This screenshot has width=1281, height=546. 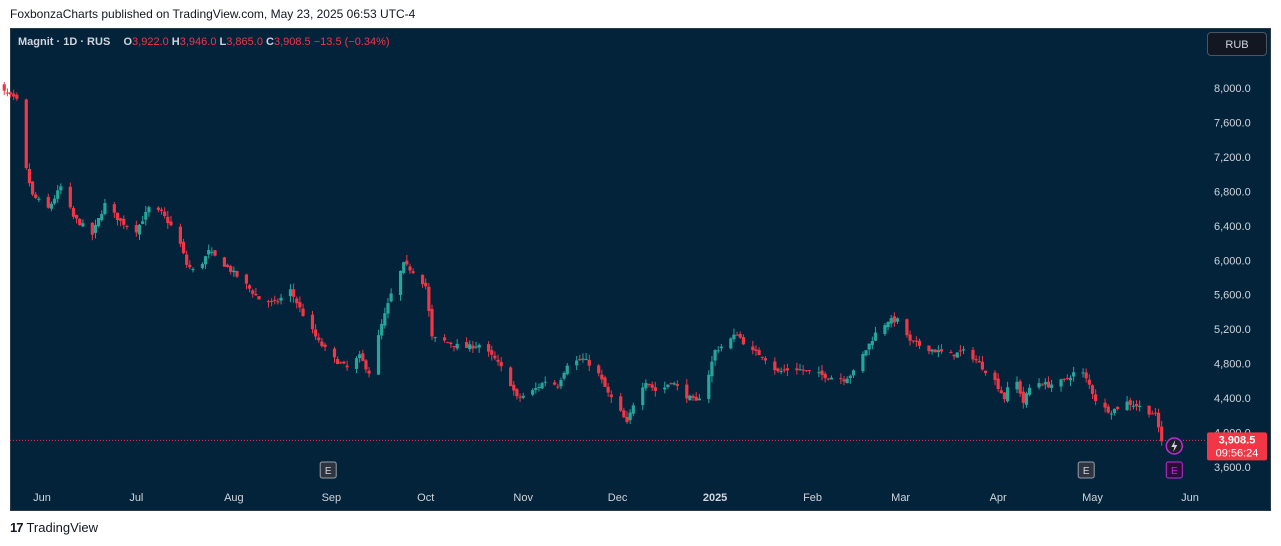 What do you see at coordinates (1237, 446) in the screenshot?
I see `price-badge` at bounding box center [1237, 446].